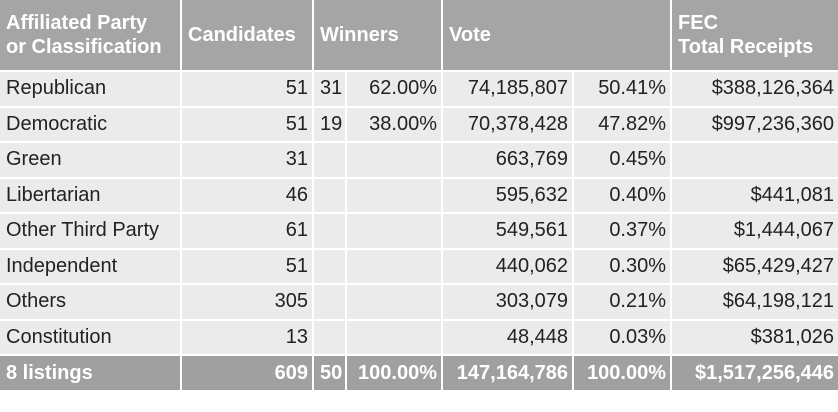 This screenshot has height=412, width=838. Describe the element at coordinates (622, 302) in the screenshot. I see `table-cell: 0.21%` at that location.